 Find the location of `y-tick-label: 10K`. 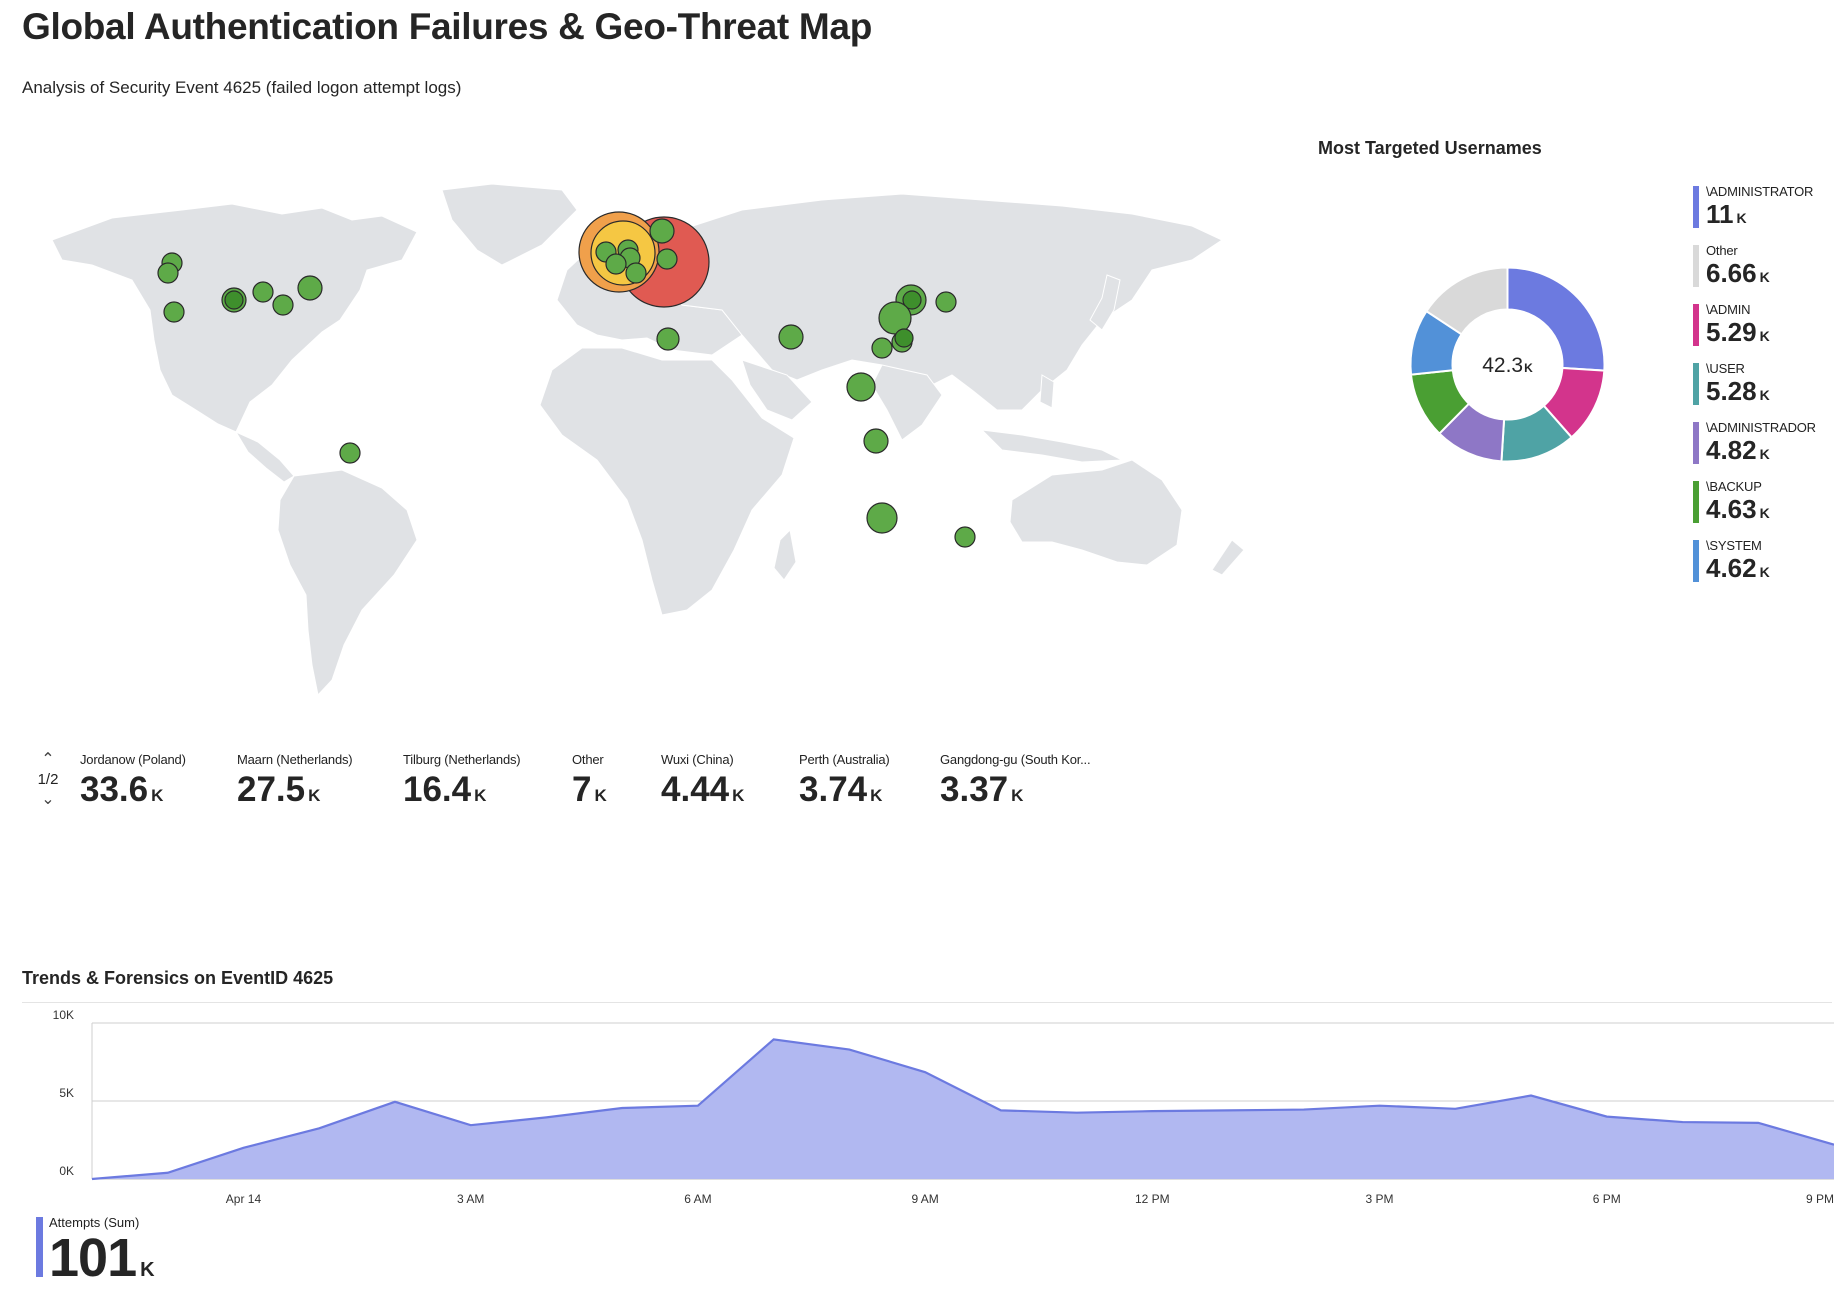

y-tick-label: 10K is located at coordinates (63, 1015).